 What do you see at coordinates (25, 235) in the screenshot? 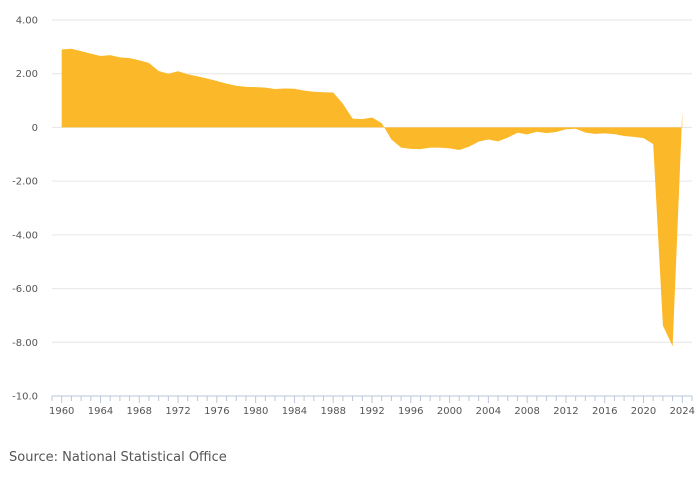
I see `y-tick-label: -4.00` at bounding box center [25, 235].